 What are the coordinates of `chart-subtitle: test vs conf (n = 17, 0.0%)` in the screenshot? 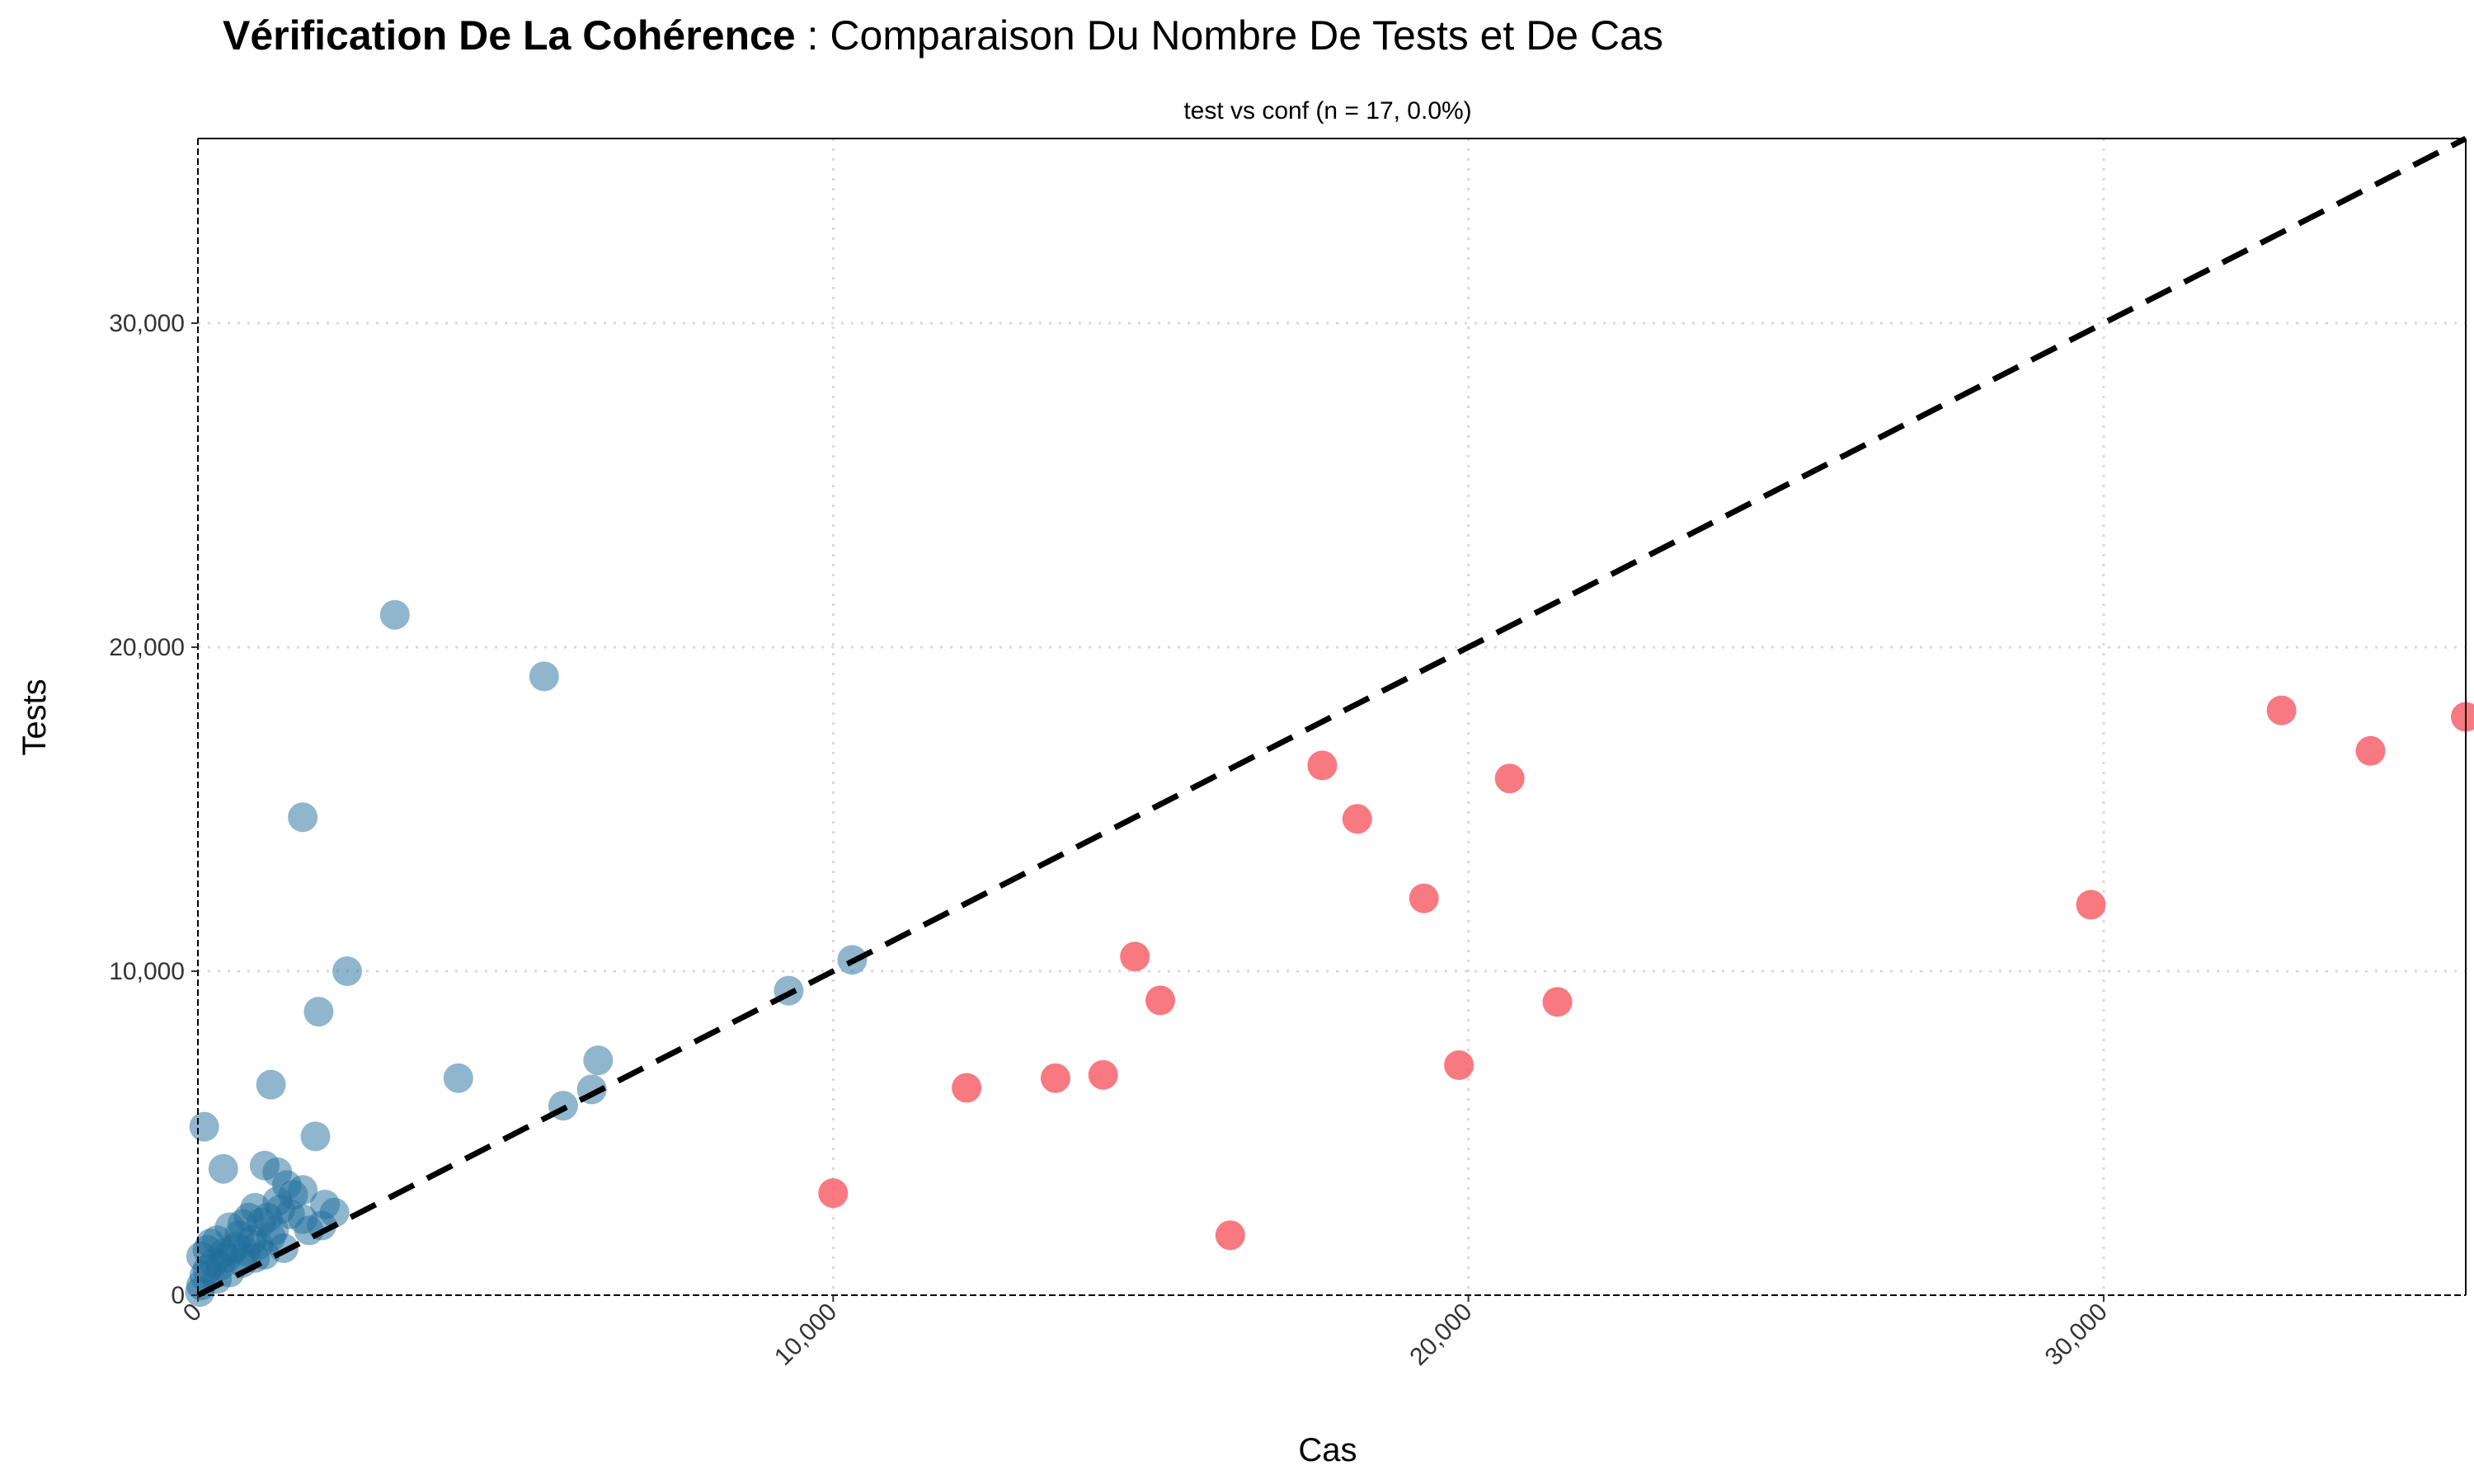 It's located at (1327, 111).